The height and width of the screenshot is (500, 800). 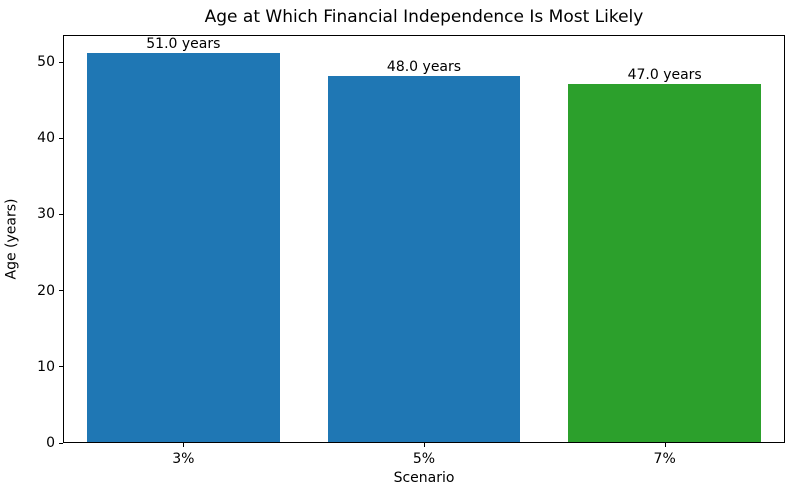 I want to click on y-tick-label: 20, so click(x=46, y=290).